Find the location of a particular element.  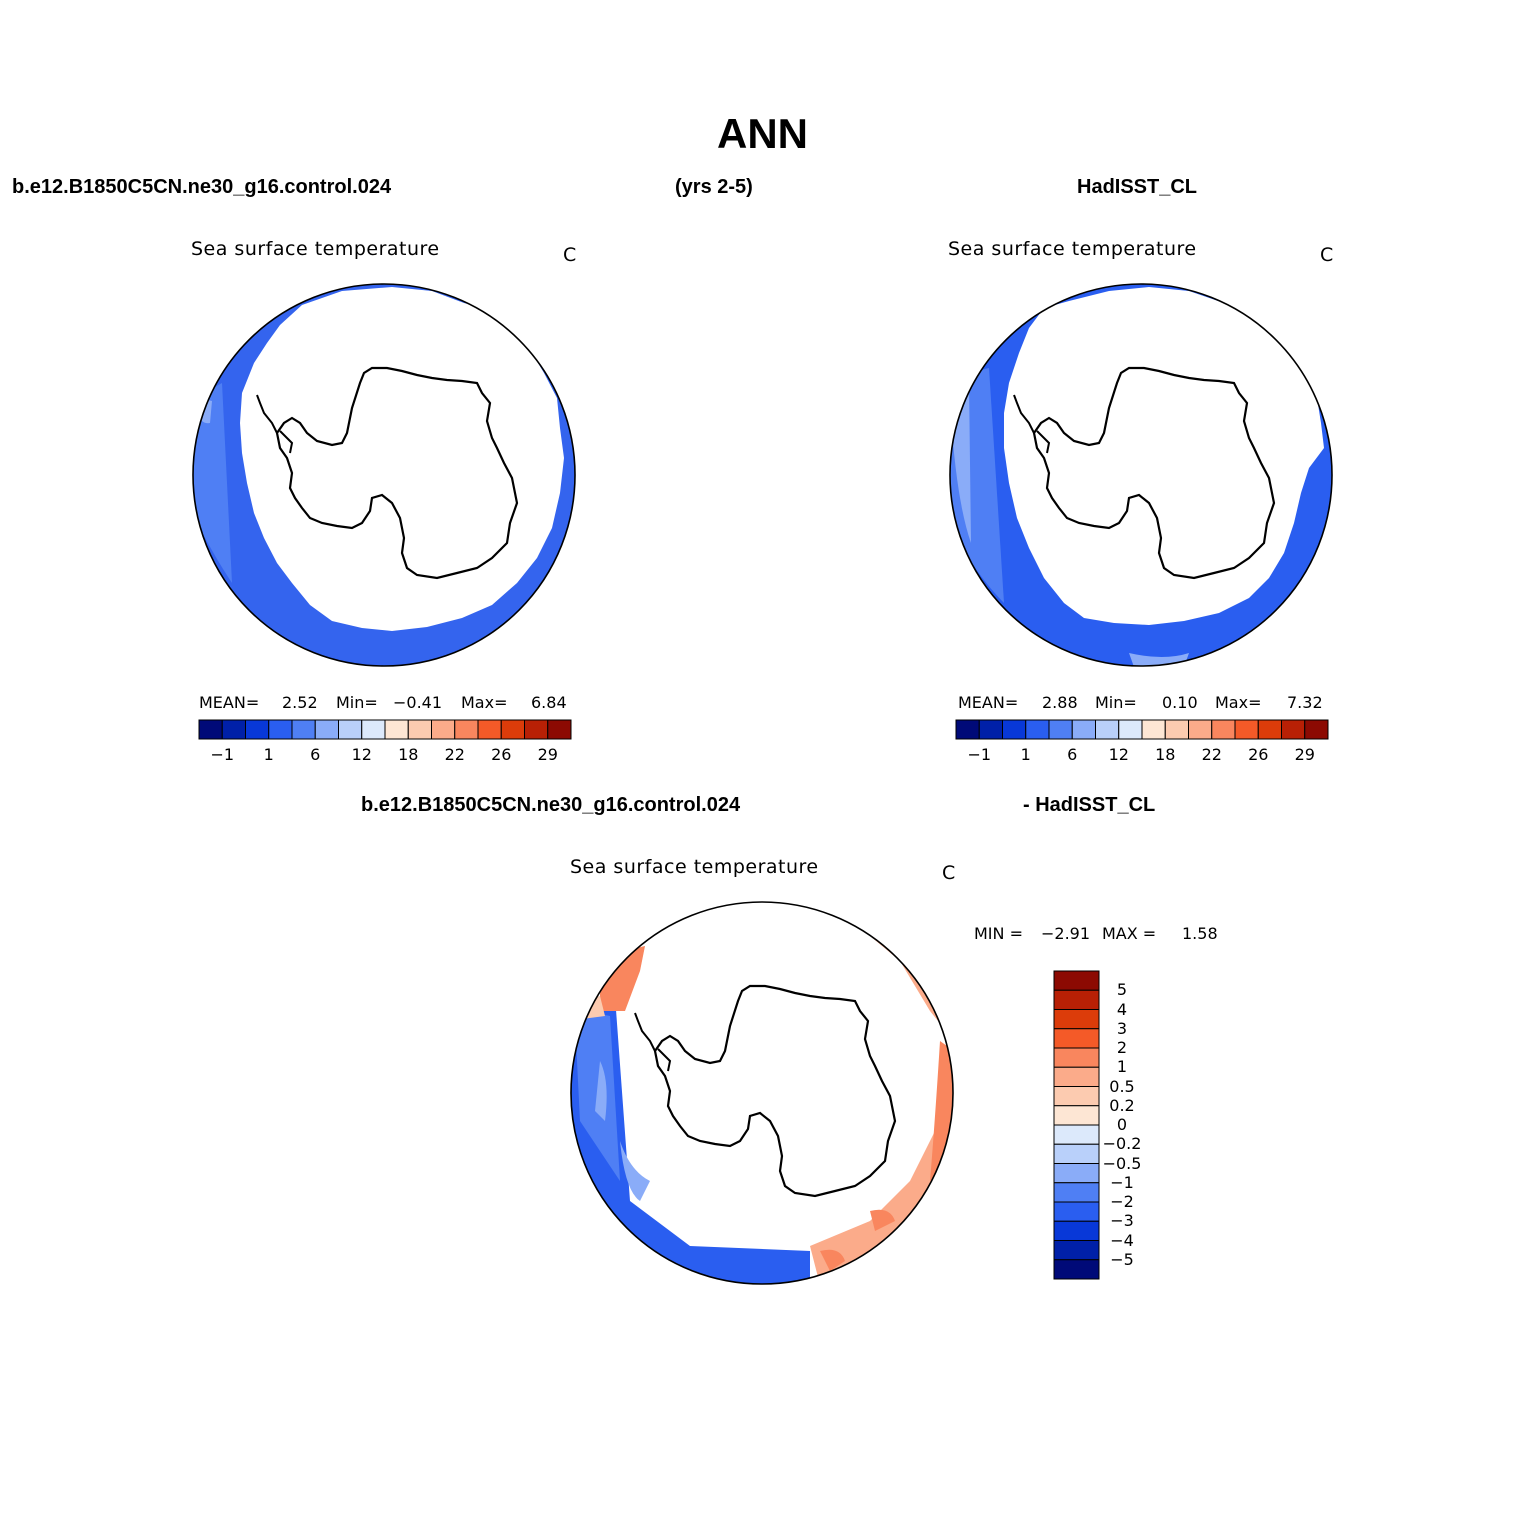

obs-max-label: Max= is located at coordinates (1238, 702).